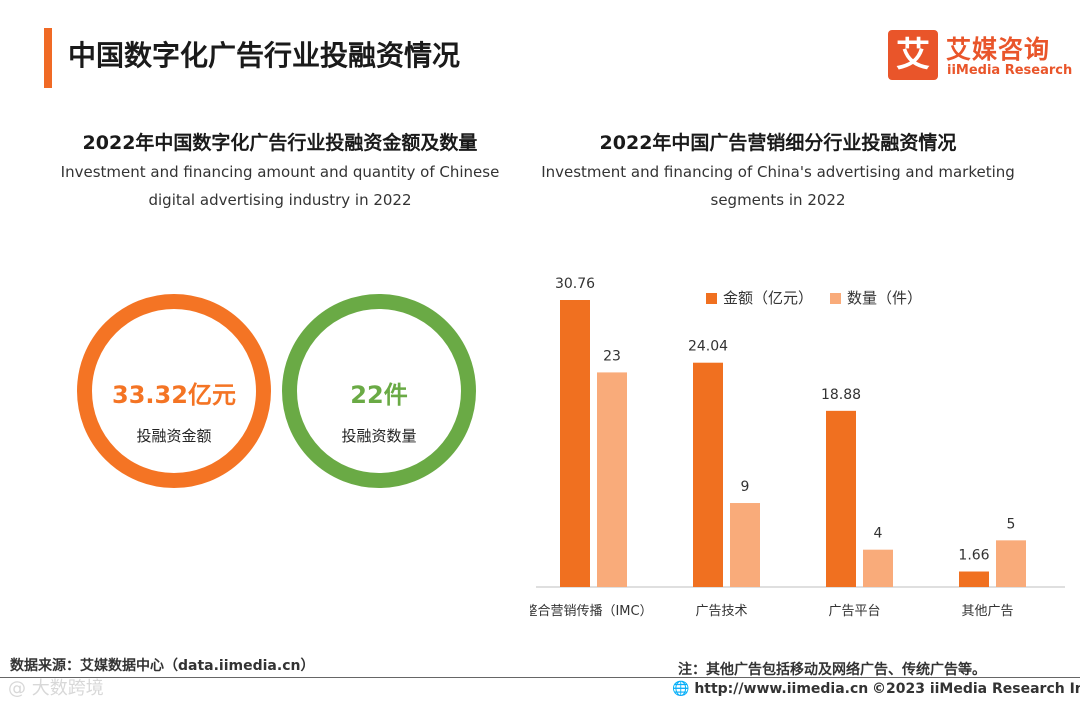  I want to click on data-label-amount-2: 18.88, so click(841, 395).